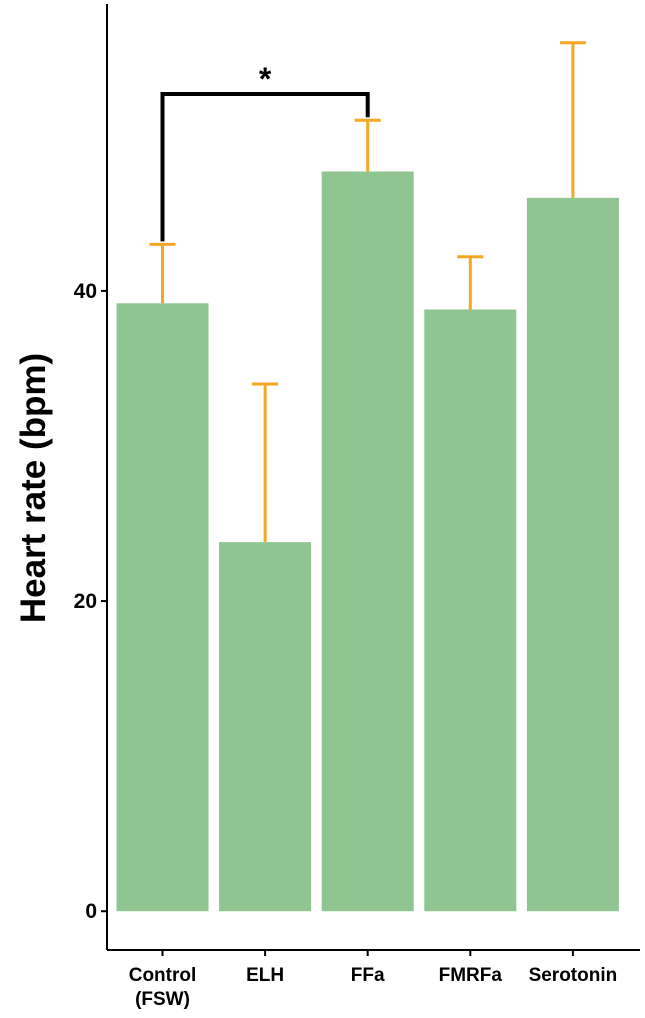 This screenshot has width=645, height=1018. What do you see at coordinates (265, 166) in the screenshot?
I see `significance-bracket` at bounding box center [265, 166].